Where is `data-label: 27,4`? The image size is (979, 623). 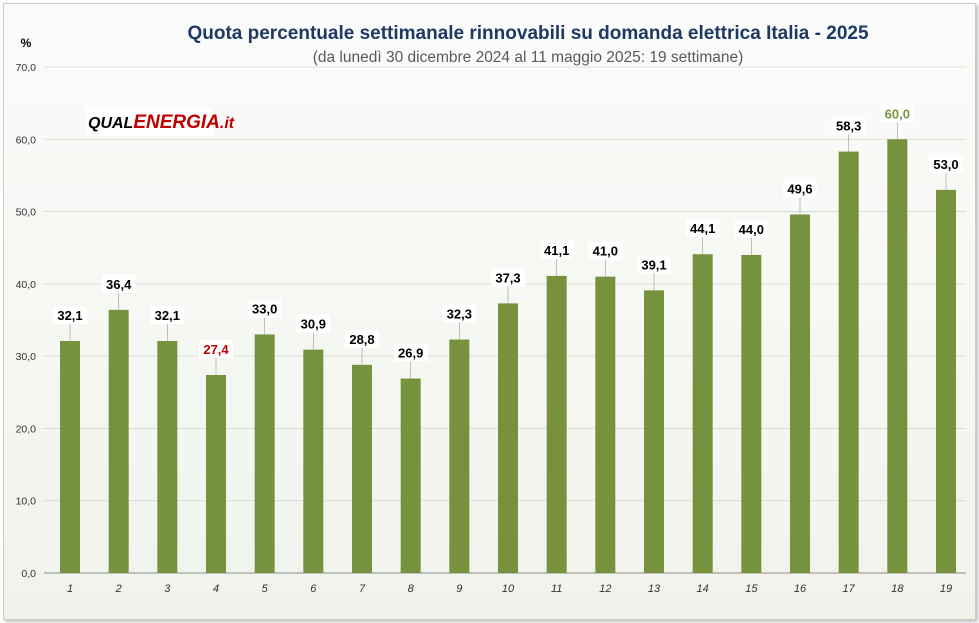
data-label: 27,4 is located at coordinates (216, 349).